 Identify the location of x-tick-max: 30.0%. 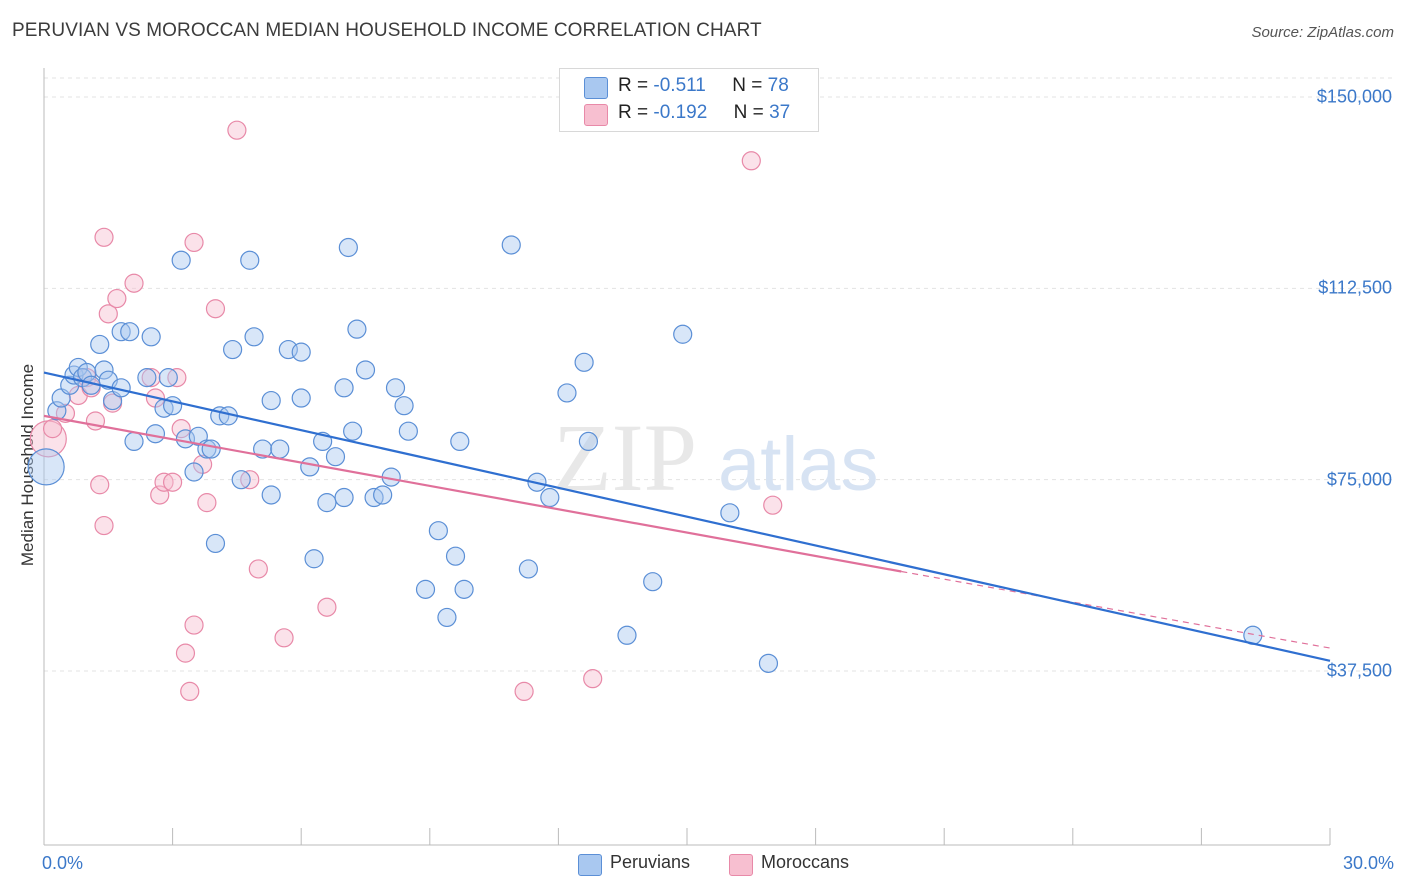
(1368, 863).